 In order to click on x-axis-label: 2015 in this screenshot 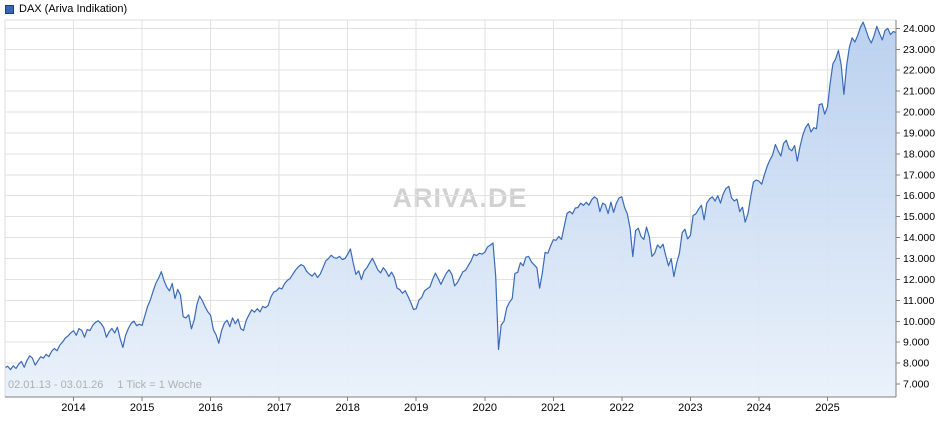, I will do `click(142, 408)`.